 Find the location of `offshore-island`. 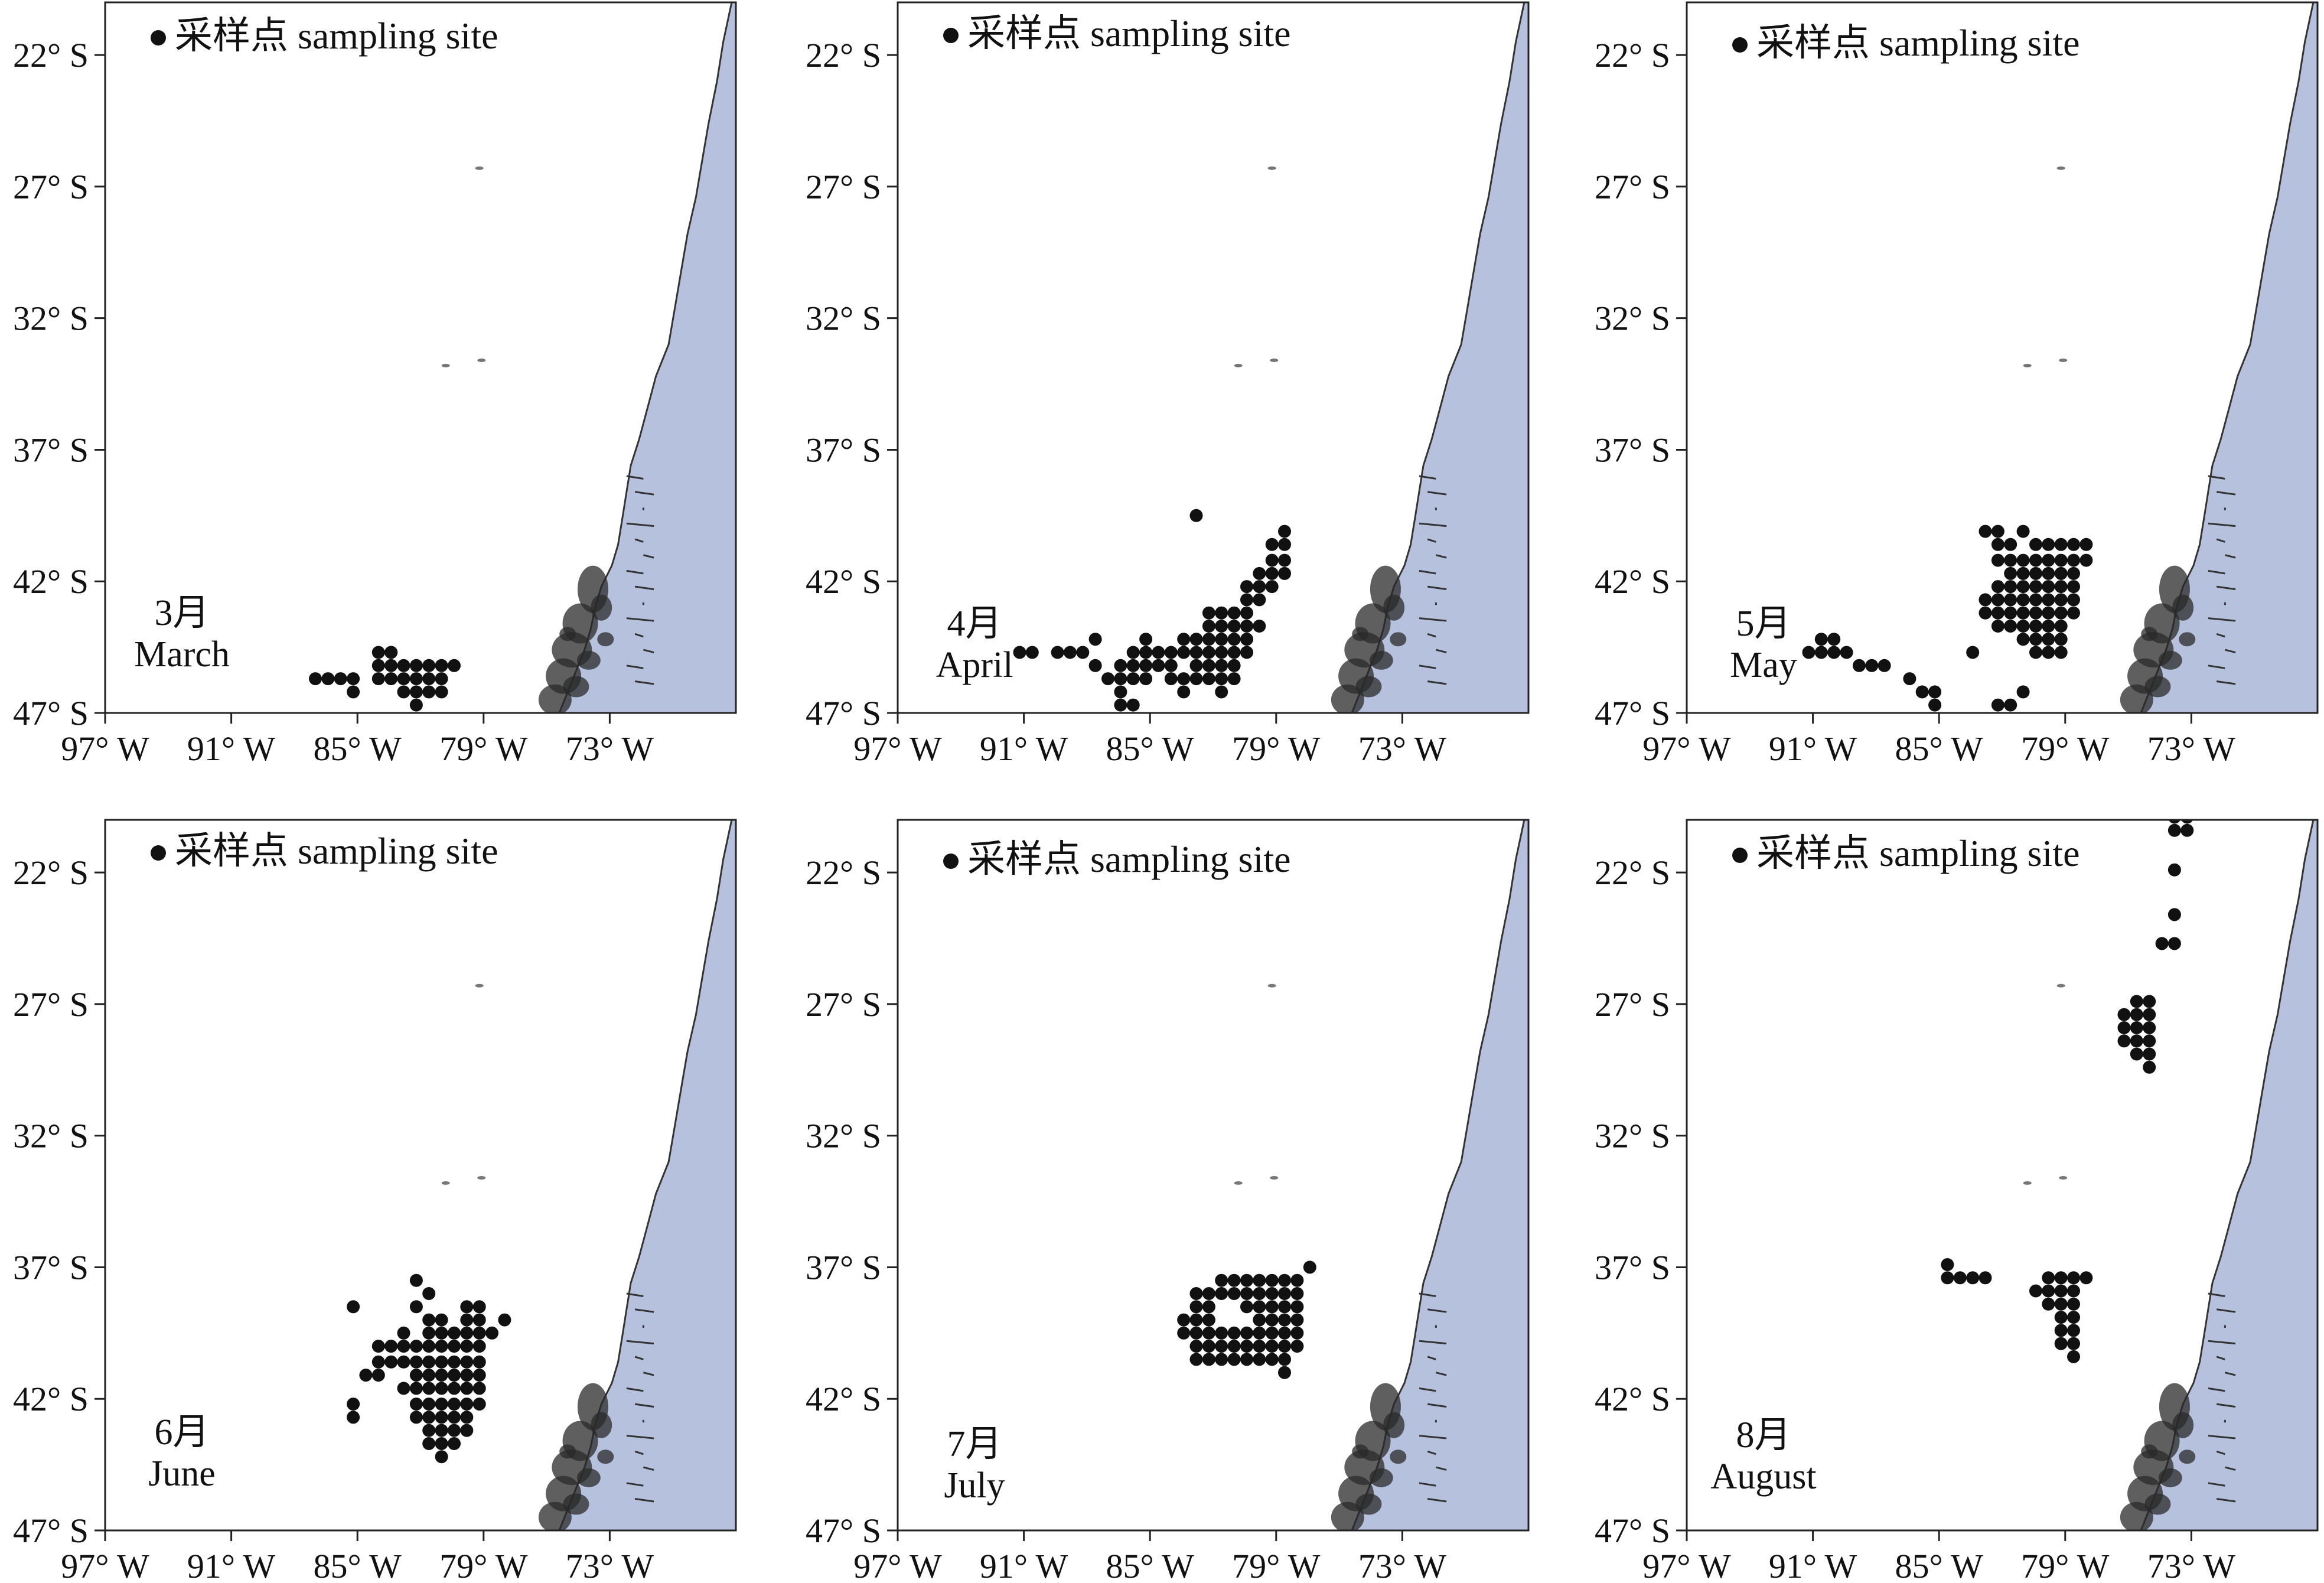

offshore-island is located at coordinates (2028, 1183).